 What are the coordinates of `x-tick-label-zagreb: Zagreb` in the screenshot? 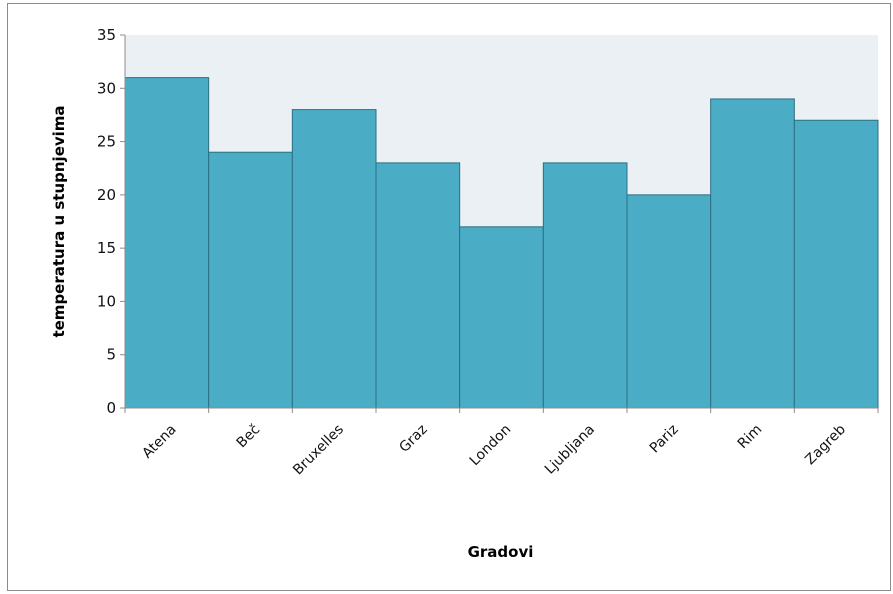 It's located at (825, 444).